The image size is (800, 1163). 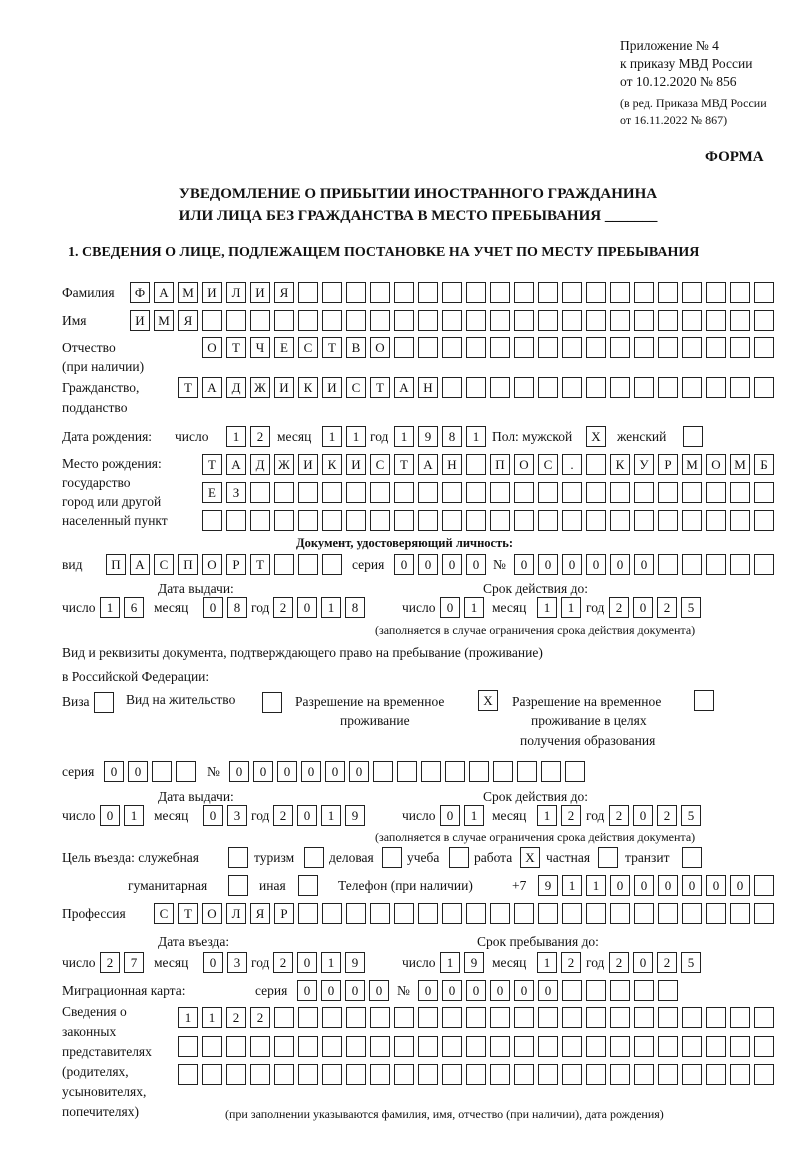 I want to click on char-box: В, so click(x=356, y=347).